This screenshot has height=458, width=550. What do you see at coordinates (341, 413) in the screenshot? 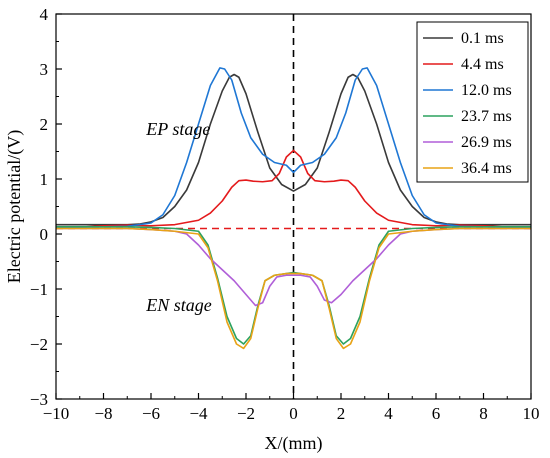
I see `x-tick-label: 2` at bounding box center [341, 413].